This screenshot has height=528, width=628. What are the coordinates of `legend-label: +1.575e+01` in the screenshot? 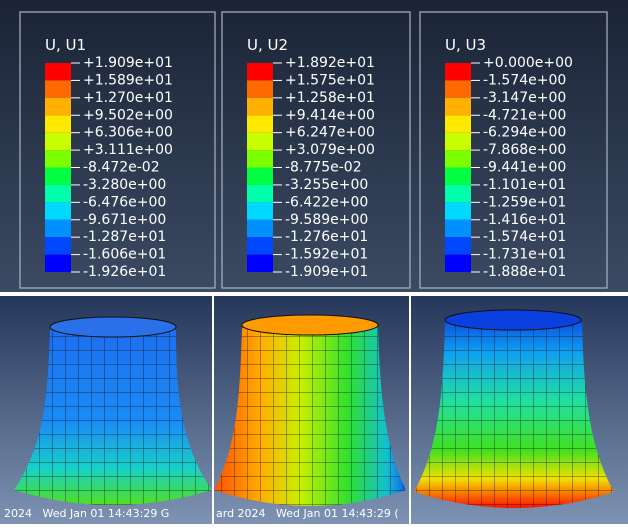 It's located at (330, 80).